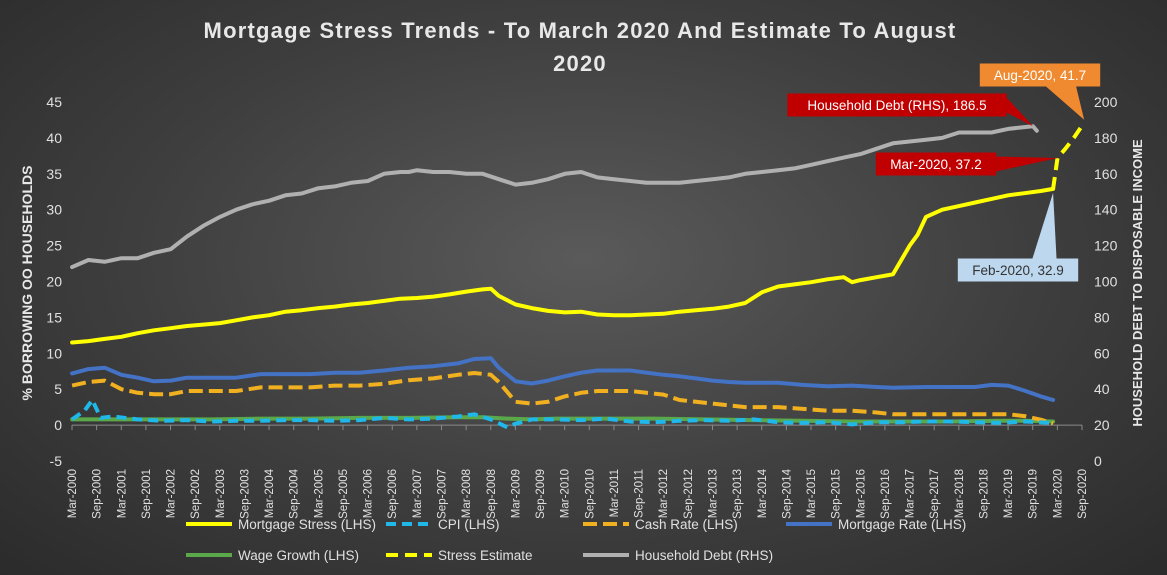 The height and width of the screenshot is (575, 1167). Describe the element at coordinates (1106, 246) in the screenshot. I see `y-tick-right-label: 120` at that location.